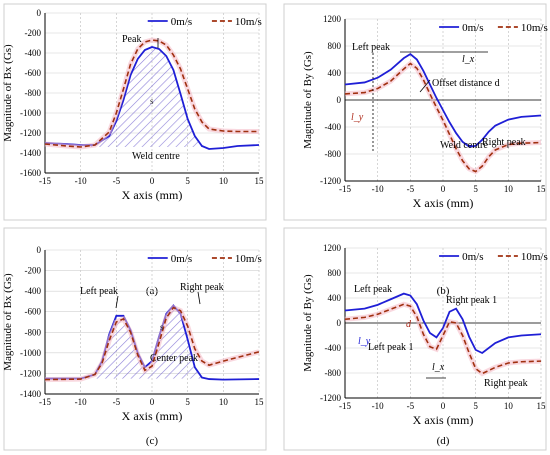 This screenshot has height=455, width=550. Describe the element at coordinates (443, 291) in the screenshot. I see `panel-label: (b)` at that location.